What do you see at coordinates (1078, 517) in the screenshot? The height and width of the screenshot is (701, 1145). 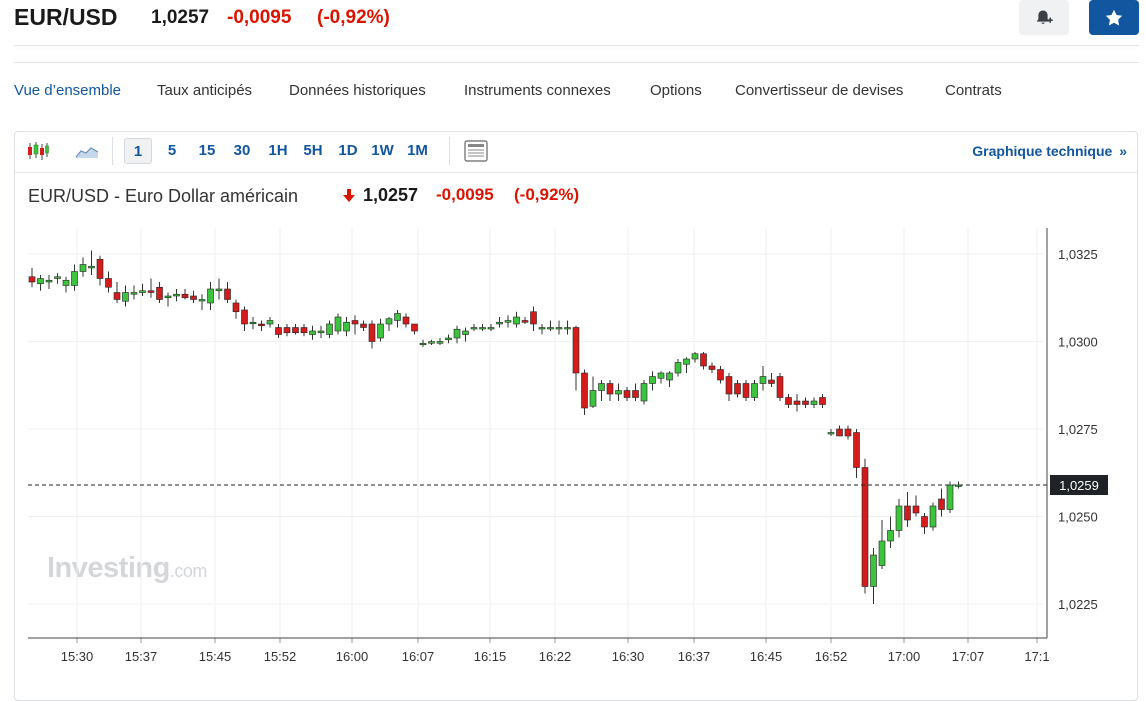 I see `y-tick-label: 1,0250` at bounding box center [1078, 517].